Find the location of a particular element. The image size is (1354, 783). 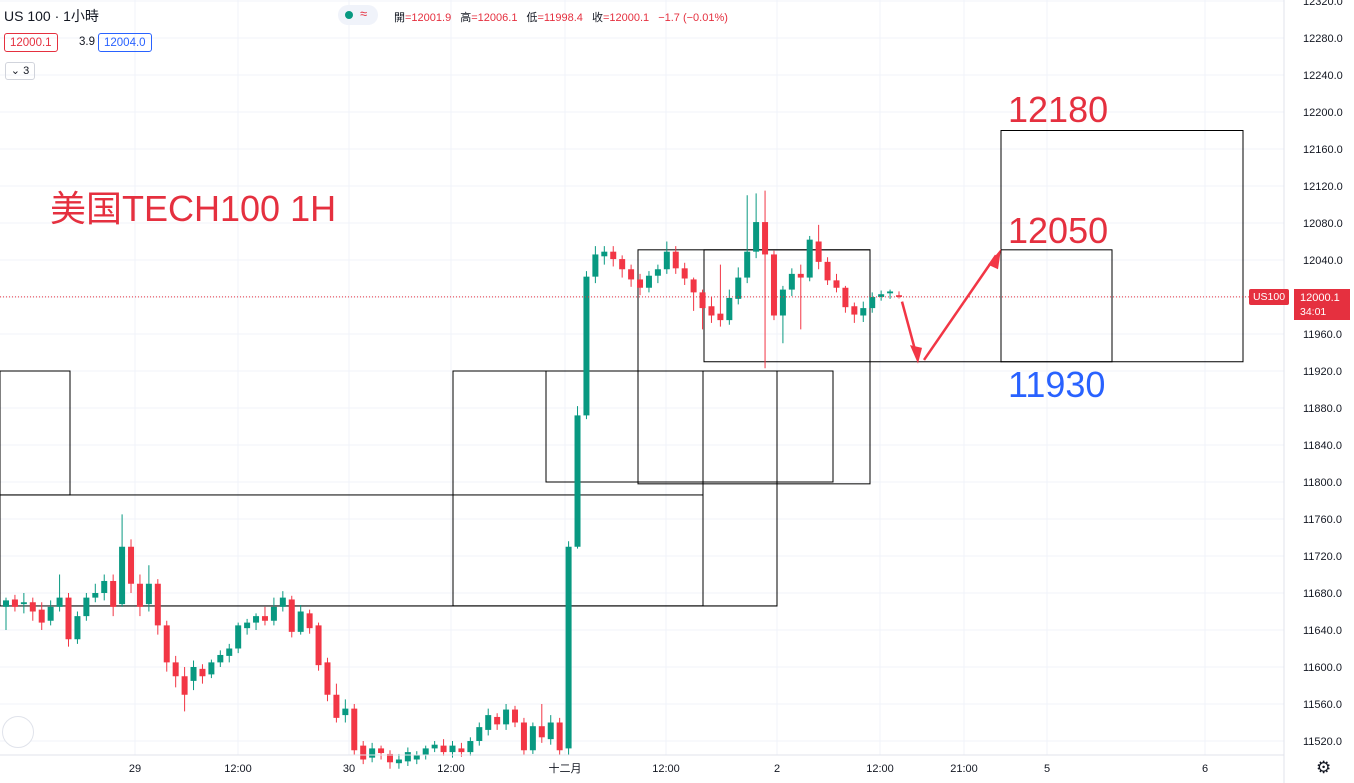

indicators-collapse-button: ⌄ 3 is located at coordinates (20, 71).